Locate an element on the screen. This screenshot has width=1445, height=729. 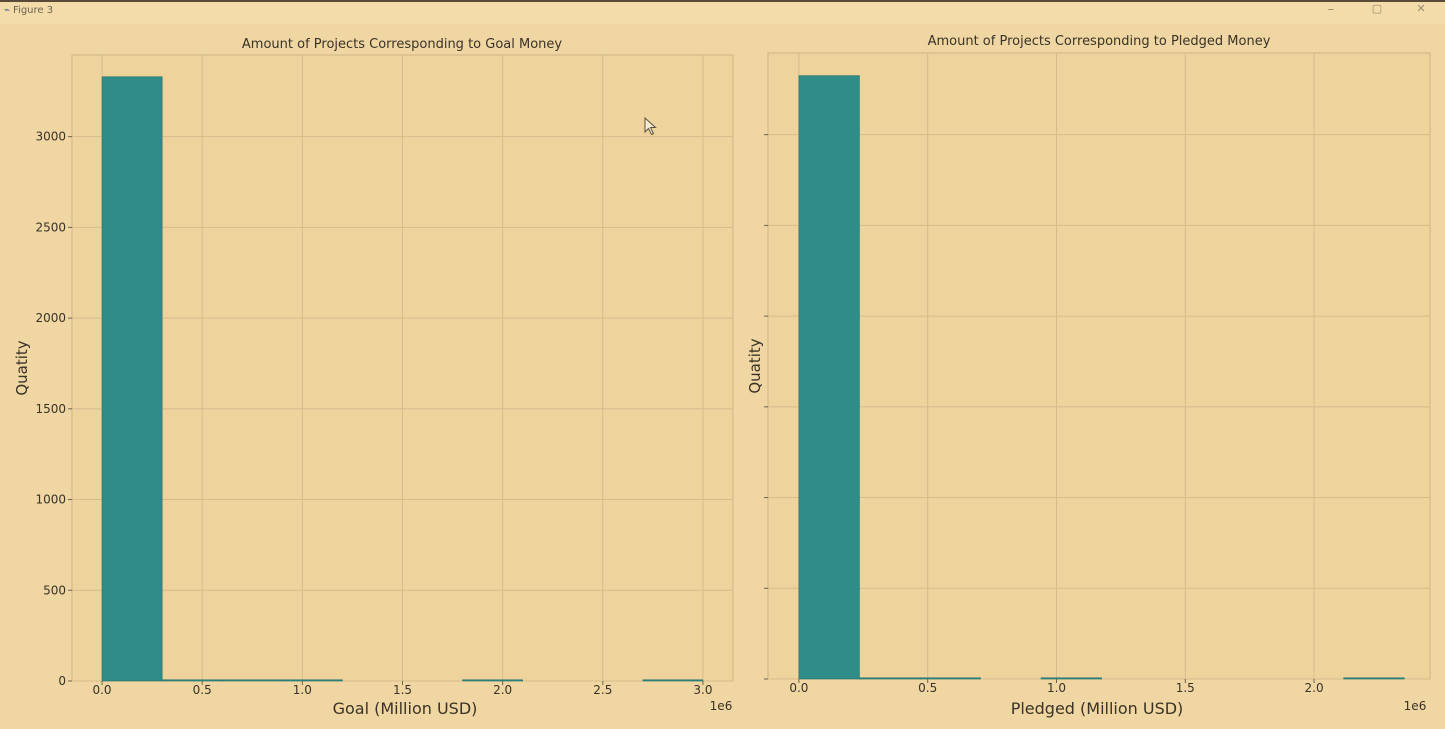
figure-logo-icon: ⌁ is located at coordinates (7, 10).